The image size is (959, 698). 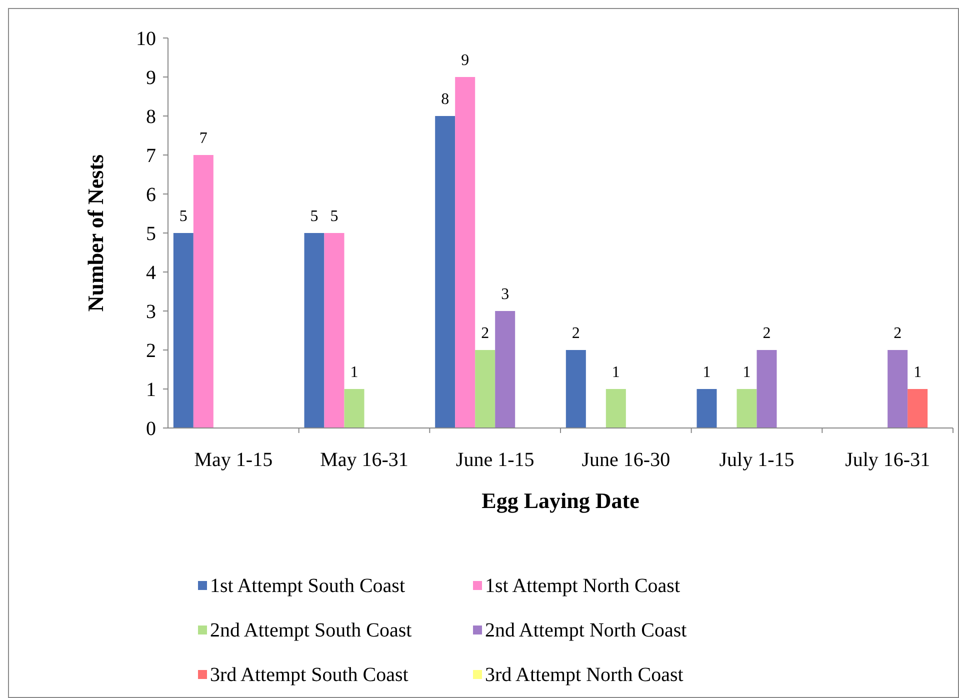 I want to click on data-label: 8, so click(x=445, y=99).